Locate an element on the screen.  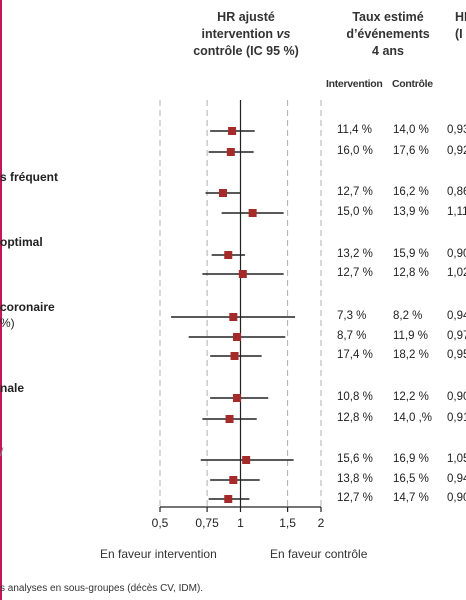
row-control-rate: 12,8 % is located at coordinates (411, 273).